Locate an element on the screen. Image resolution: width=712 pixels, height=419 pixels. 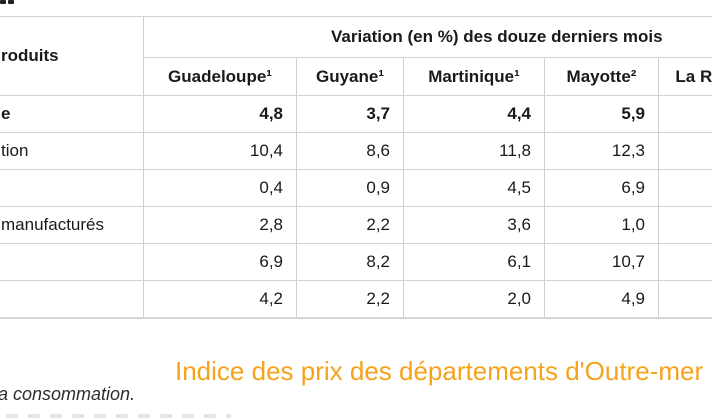
footnote-text-fragment: la consommation. is located at coordinates (68, 394).